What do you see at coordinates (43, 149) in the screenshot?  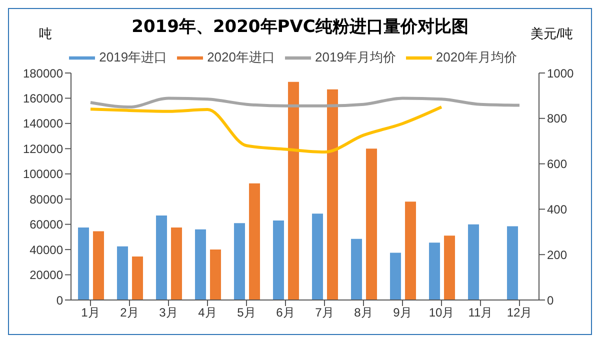 I see `y-tick-label: 120000` at bounding box center [43, 149].